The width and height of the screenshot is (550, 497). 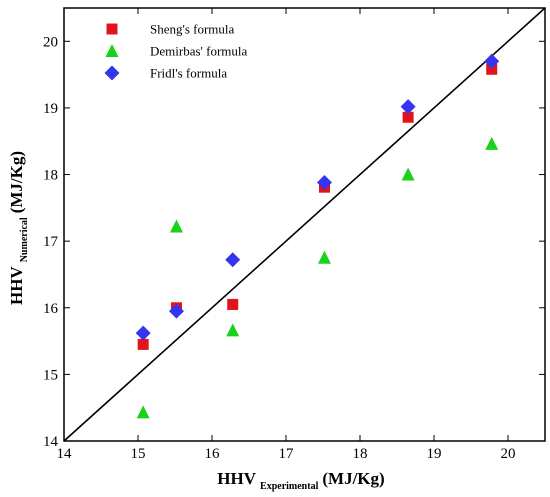 What do you see at coordinates (18, 228) in the screenshot?
I see `y-axis-title: HHV Numerical (MJ/Kg)` at bounding box center [18, 228].